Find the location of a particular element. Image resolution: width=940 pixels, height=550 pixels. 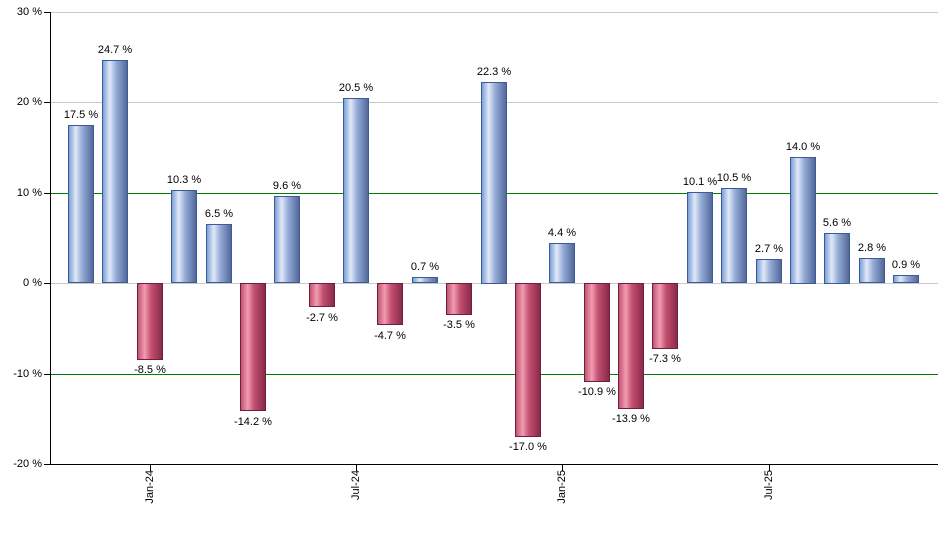

bar-value-label: 2.8 % is located at coordinates (872, 248).